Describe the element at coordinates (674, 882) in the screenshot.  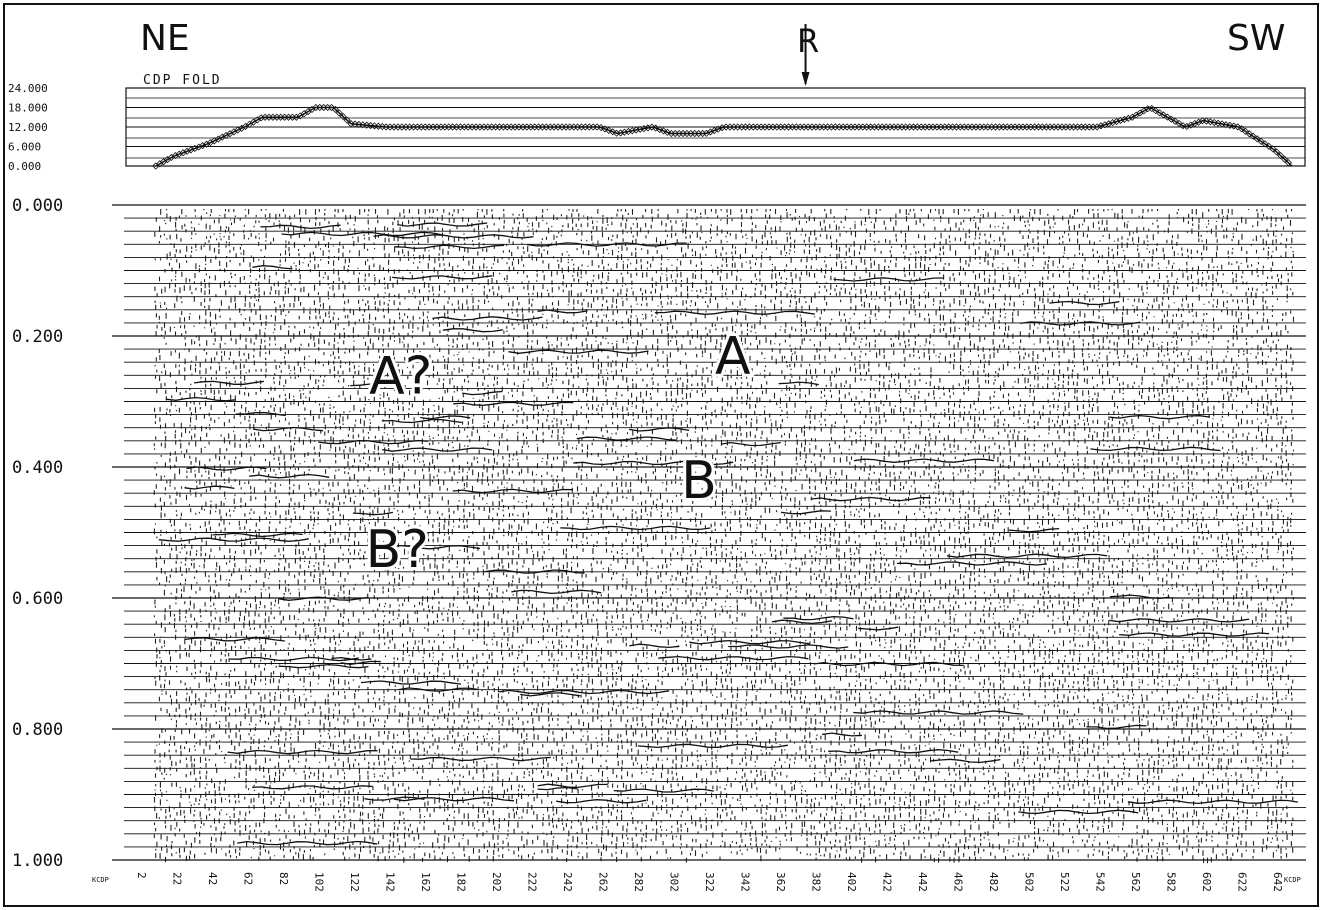
I see `cdp-tick-label: 302` at that location.